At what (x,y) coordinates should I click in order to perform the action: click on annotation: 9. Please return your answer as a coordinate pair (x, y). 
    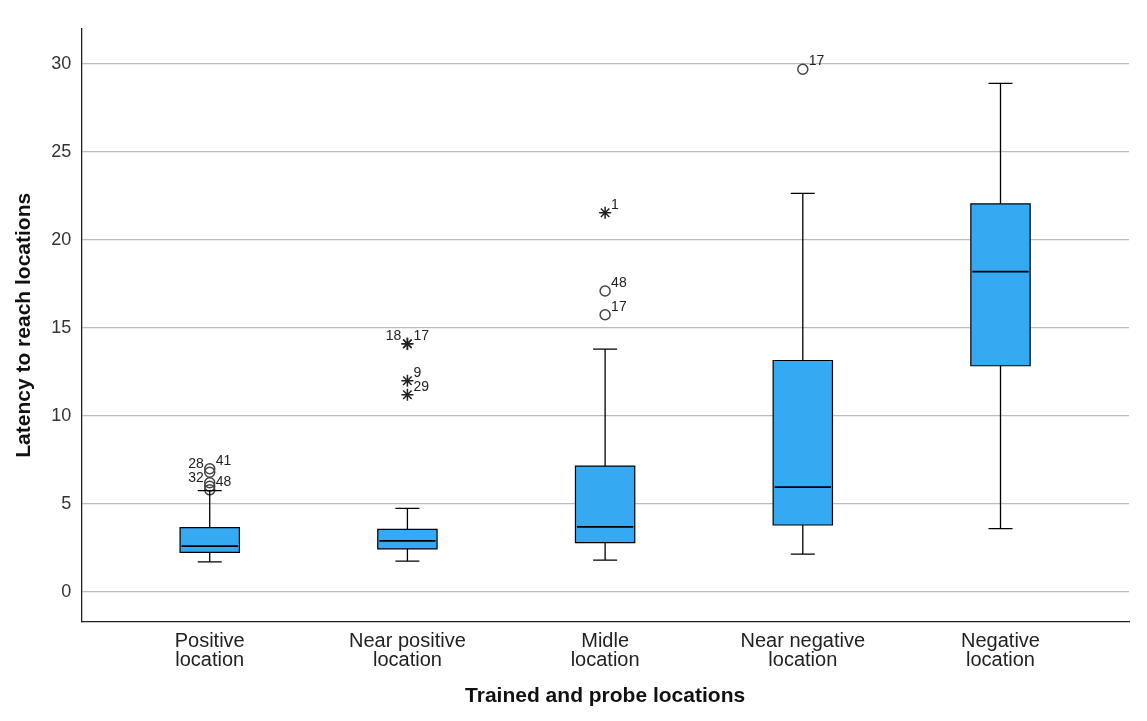
    Looking at the image, I should click on (417, 371).